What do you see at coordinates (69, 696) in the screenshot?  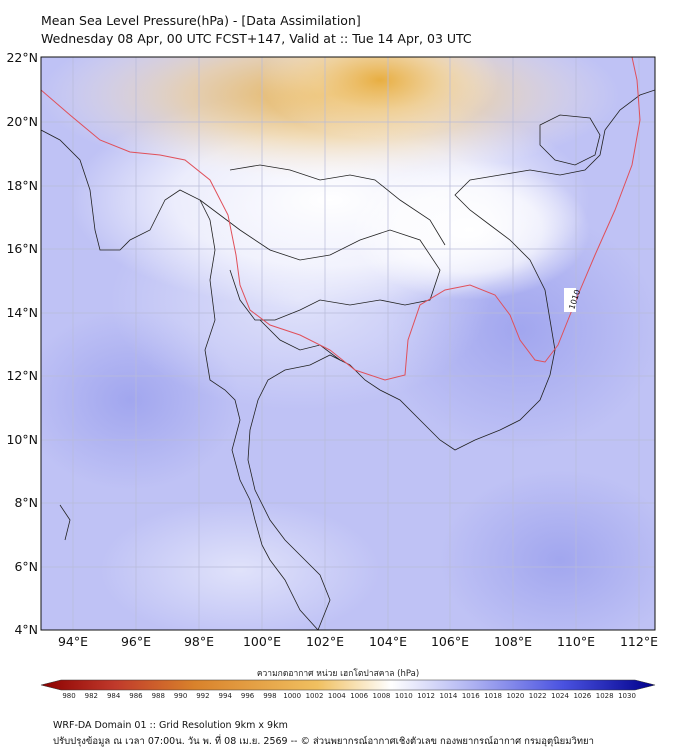 I see `colorbar-tick-label: 980` at bounding box center [69, 696].